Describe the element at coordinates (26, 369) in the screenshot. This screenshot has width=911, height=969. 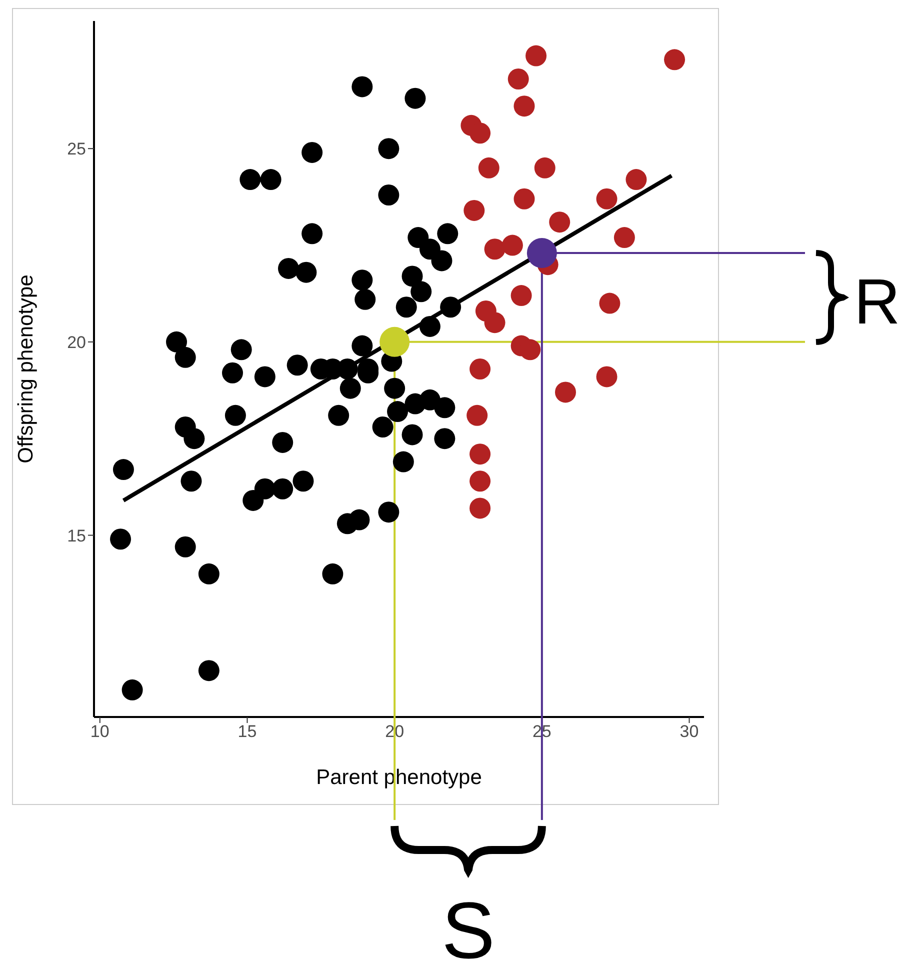
I see `y-axis-title: Offspring phenotype` at that location.